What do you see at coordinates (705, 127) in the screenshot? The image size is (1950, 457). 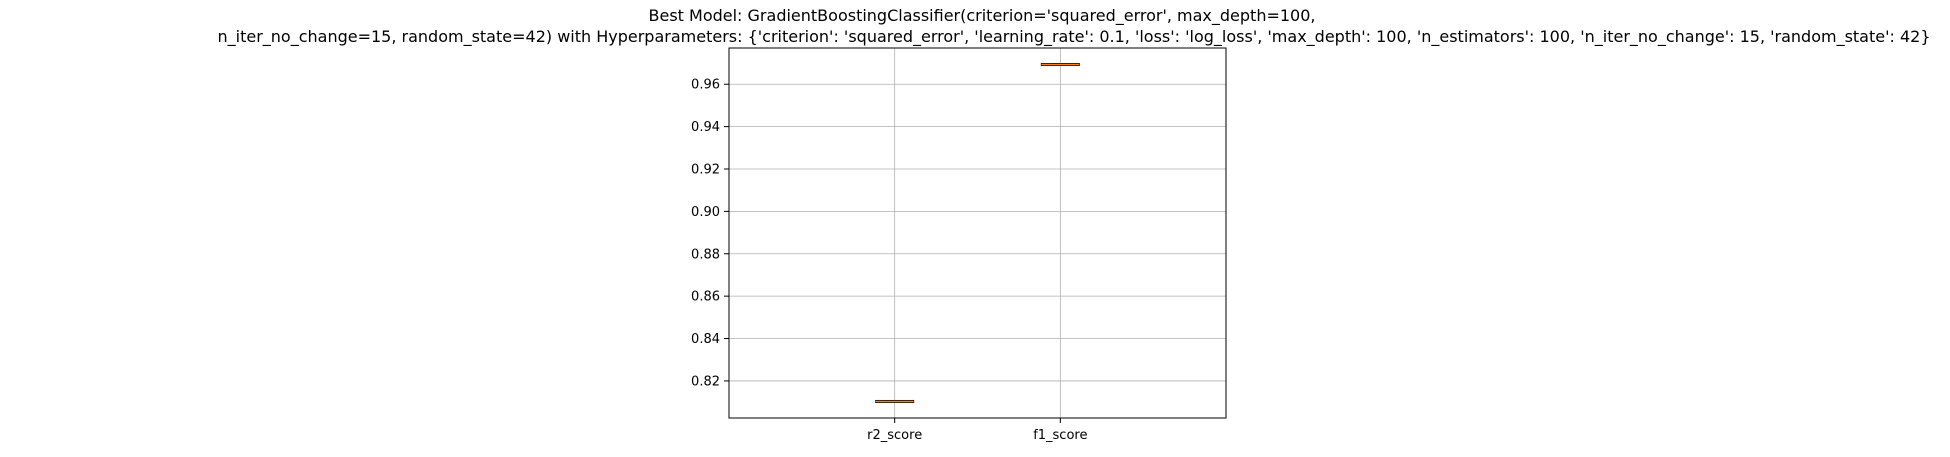 I see `y-tick-label: 0.94` at bounding box center [705, 127].